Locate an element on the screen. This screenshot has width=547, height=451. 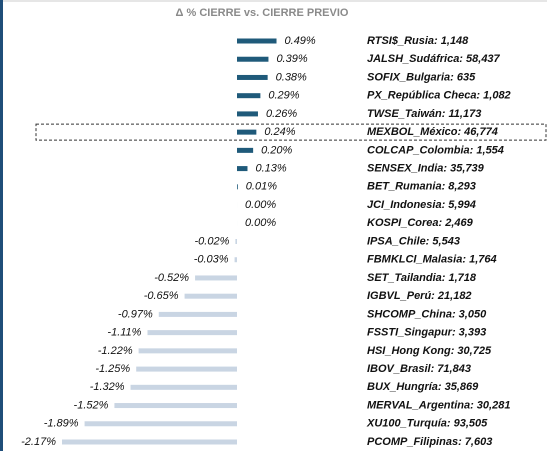
category-label: FBMKLCI_Malasia: 1,764 is located at coordinates (432, 260).